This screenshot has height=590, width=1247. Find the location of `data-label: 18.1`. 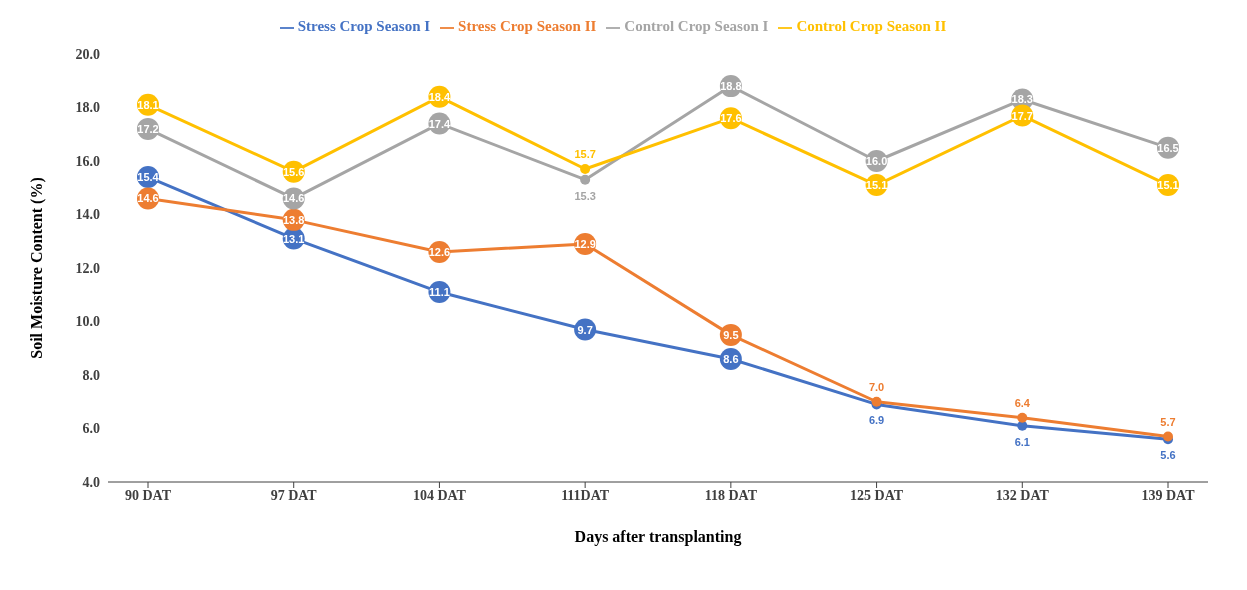

data-label: 18.1 is located at coordinates (148, 104).